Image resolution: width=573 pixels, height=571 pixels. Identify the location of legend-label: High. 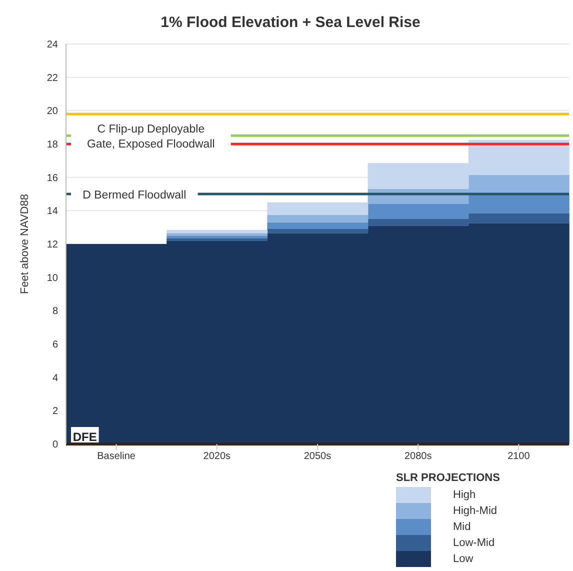
(464, 495).